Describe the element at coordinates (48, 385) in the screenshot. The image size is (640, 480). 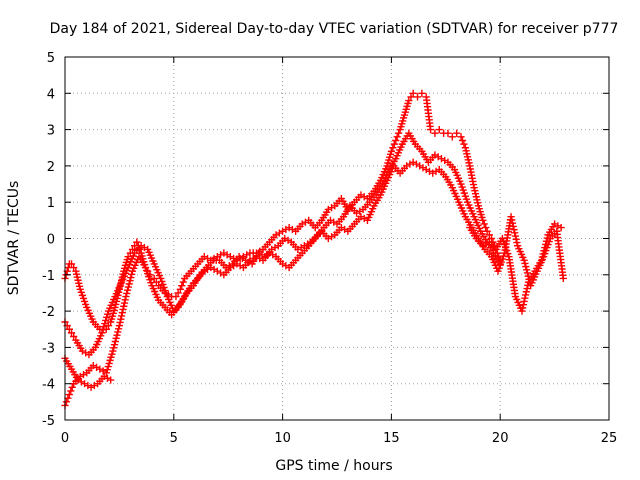
I see `y-tick-label: -4` at that location.